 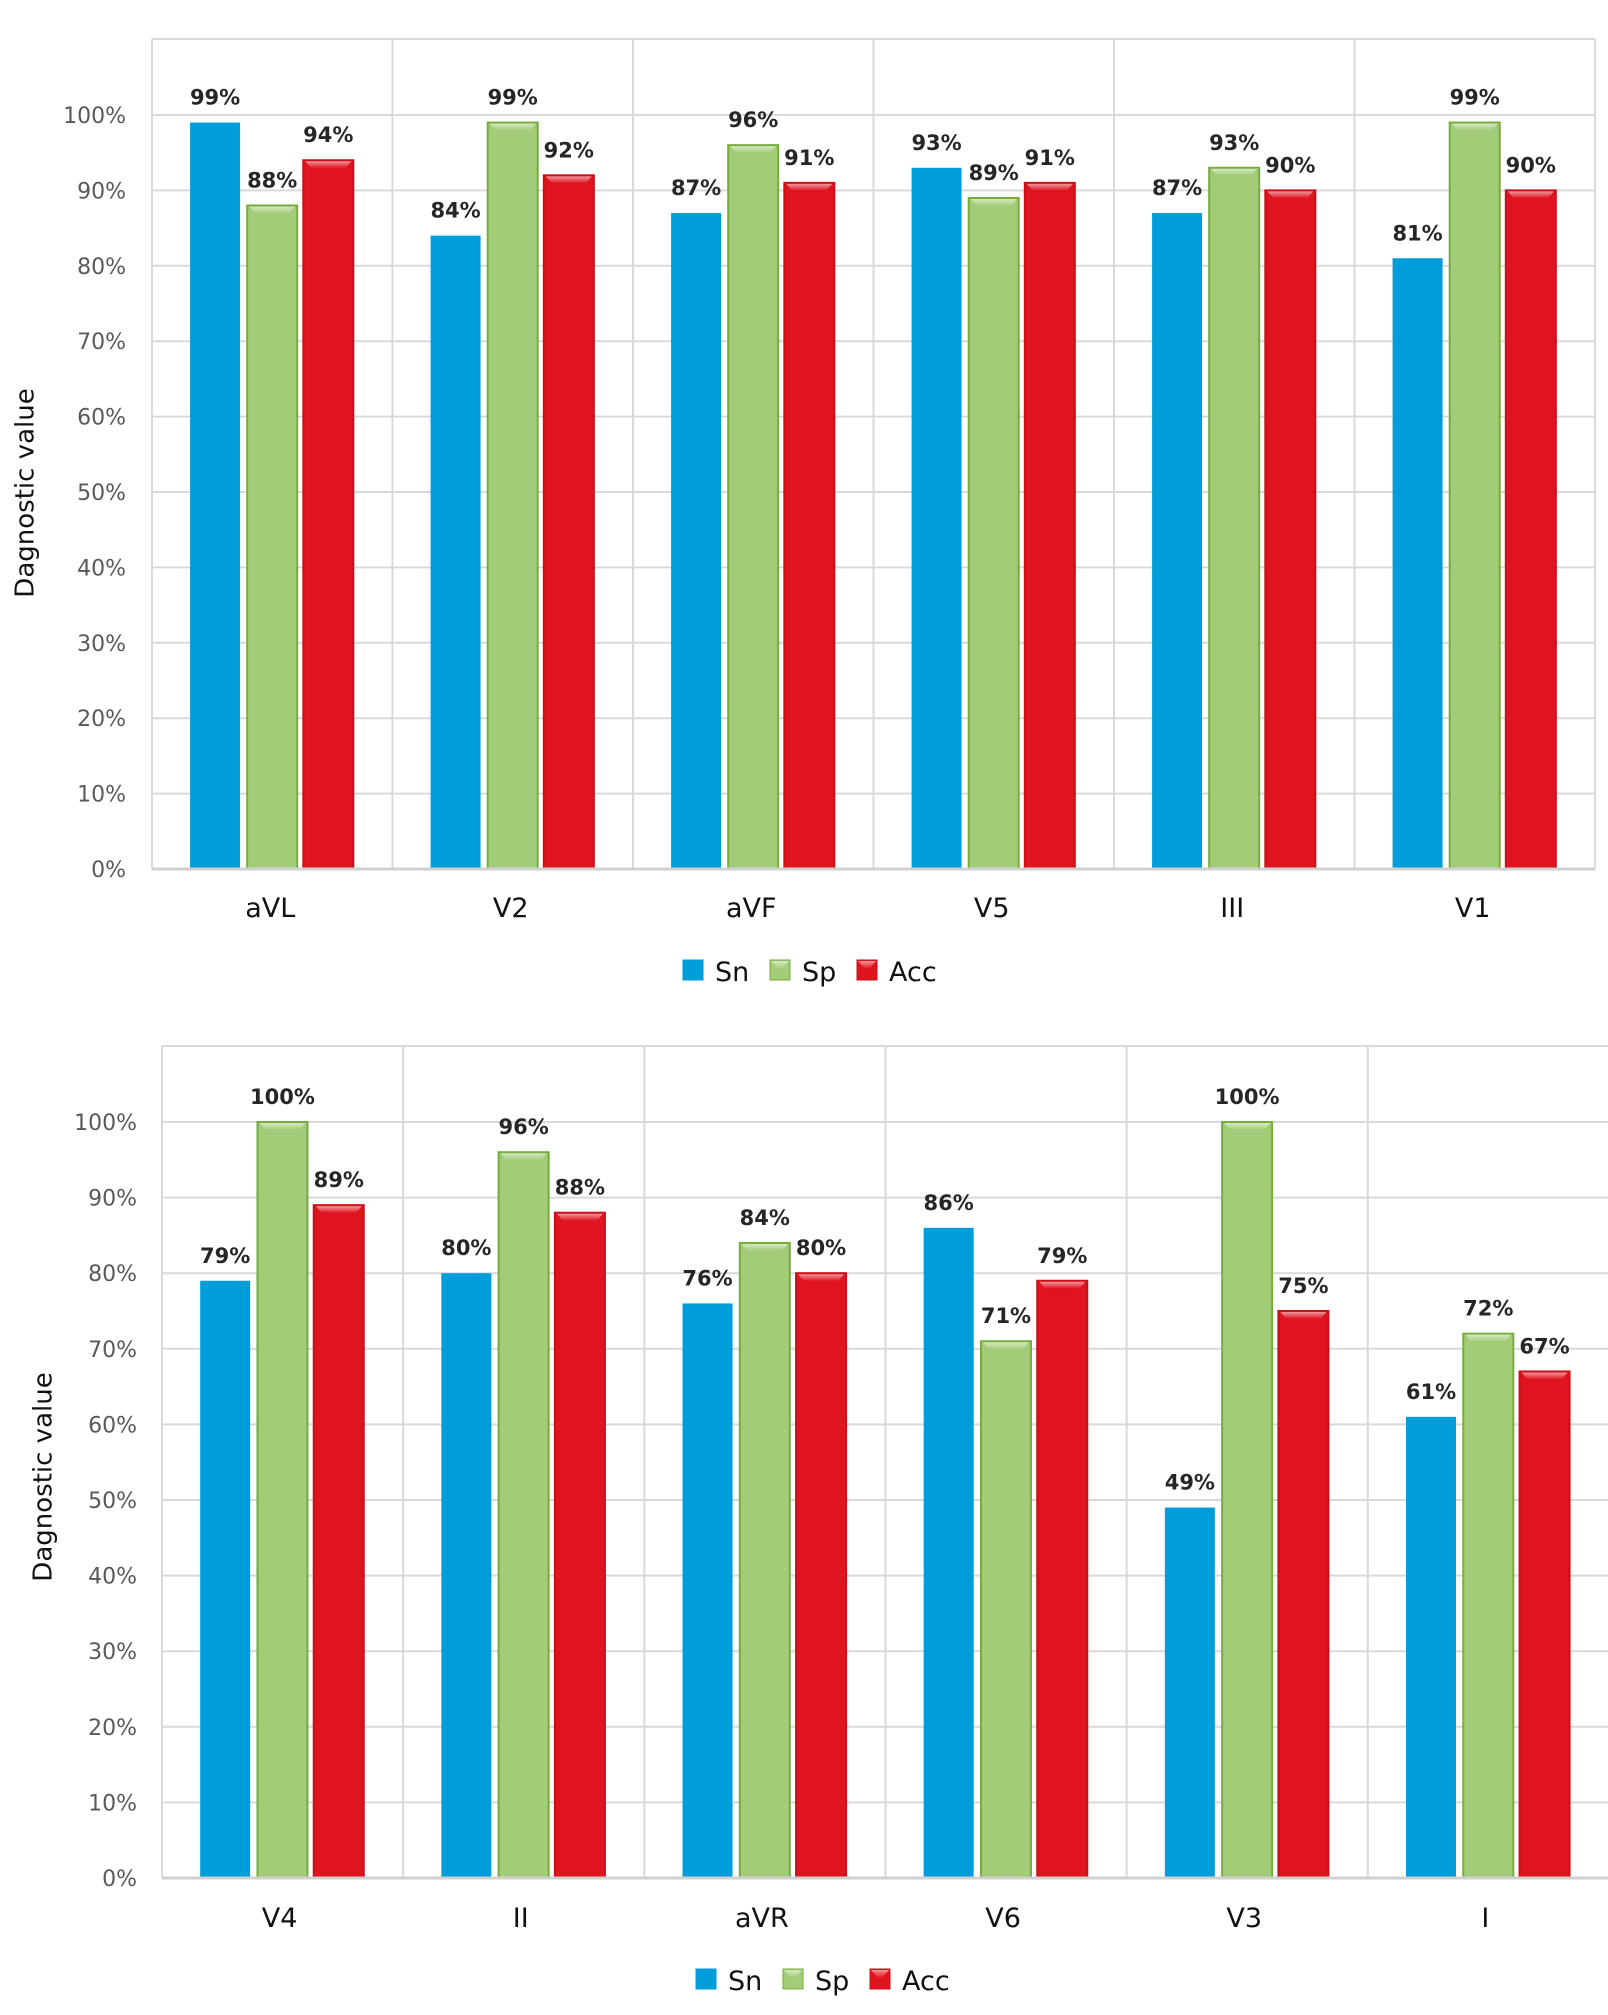 What do you see at coordinates (112, 1425) in the screenshot?
I see `y-tick-label: 60%` at bounding box center [112, 1425].